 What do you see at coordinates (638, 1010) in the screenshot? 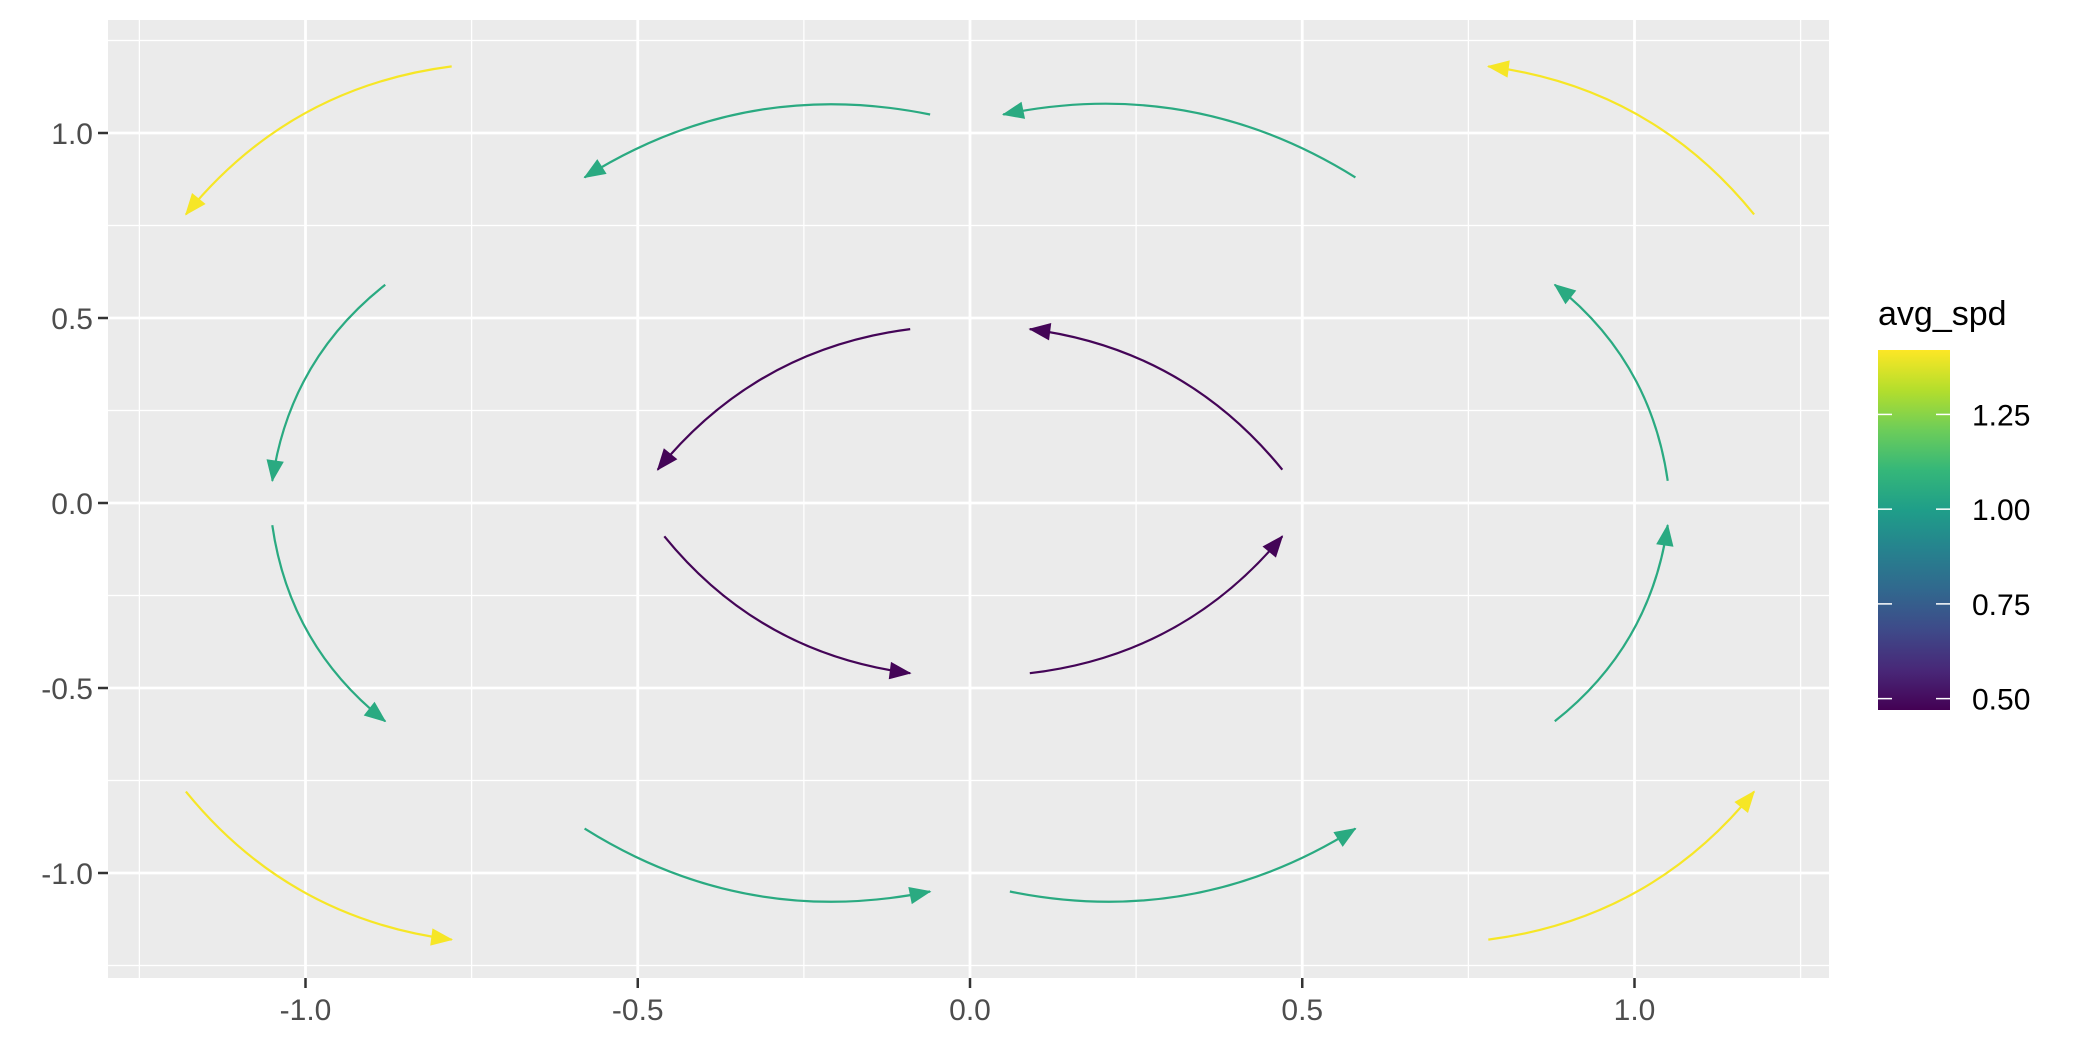
I see `x-tick-label: -0.5` at bounding box center [638, 1010].